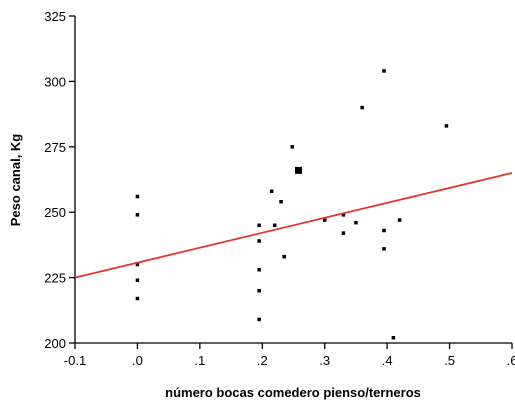  What do you see at coordinates (55, 16) in the screenshot?
I see `y-tick-label: 325` at bounding box center [55, 16].